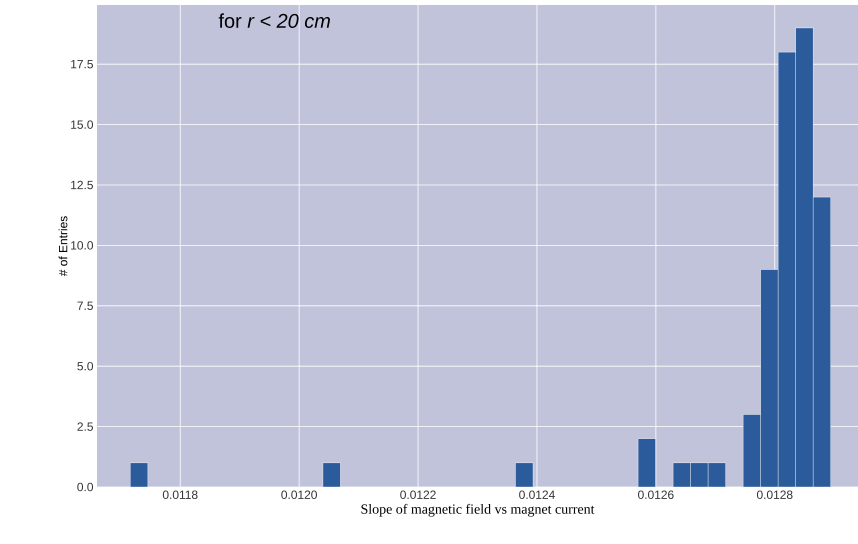 The image size is (858, 544). What do you see at coordinates (85, 426) in the screenshot?
I see `y-tick-label: 2.5` at bounding box center [85, 426].